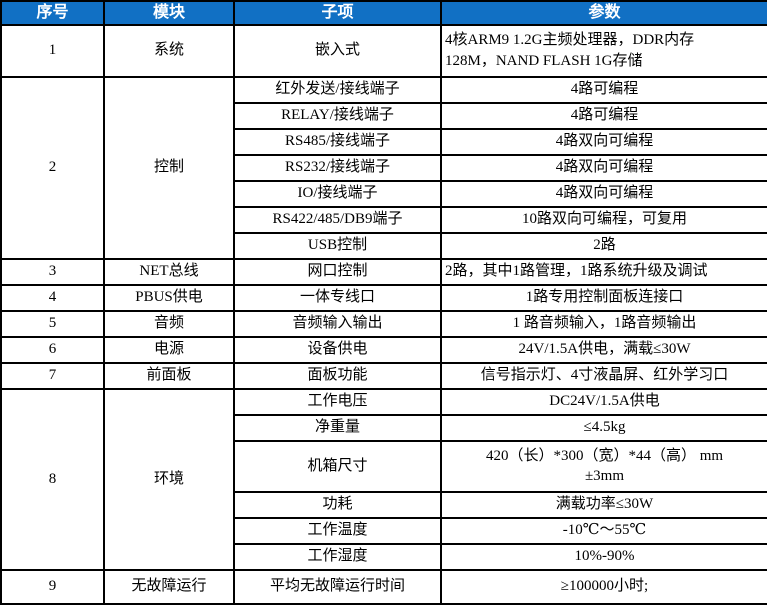 The image size is (767, 605). I want to click on param-cell: 2路, so click(603, 245).